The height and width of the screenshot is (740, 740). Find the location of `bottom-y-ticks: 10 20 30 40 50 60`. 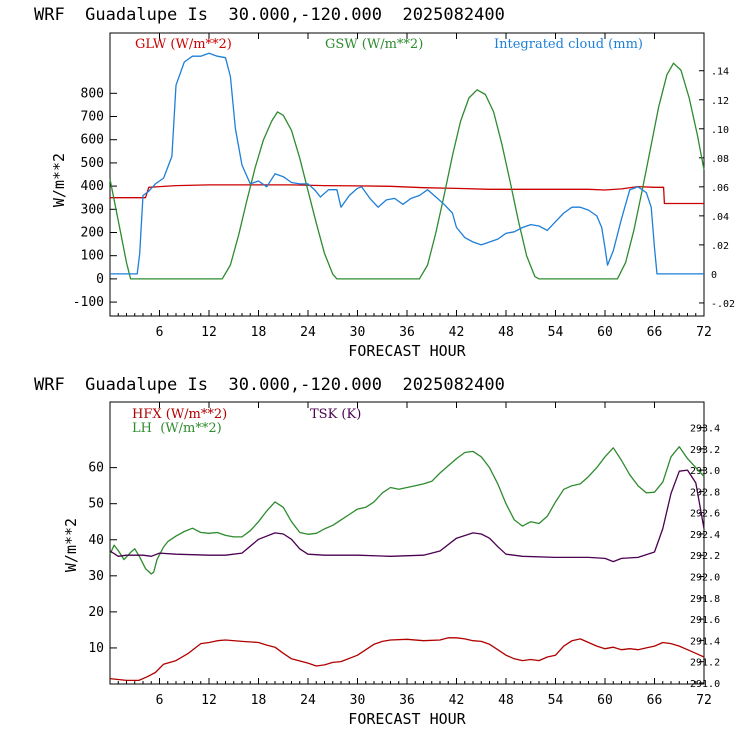

bottom-y-ticks: 10 20 30 40 50 60 is located at coordinates (102, 558).